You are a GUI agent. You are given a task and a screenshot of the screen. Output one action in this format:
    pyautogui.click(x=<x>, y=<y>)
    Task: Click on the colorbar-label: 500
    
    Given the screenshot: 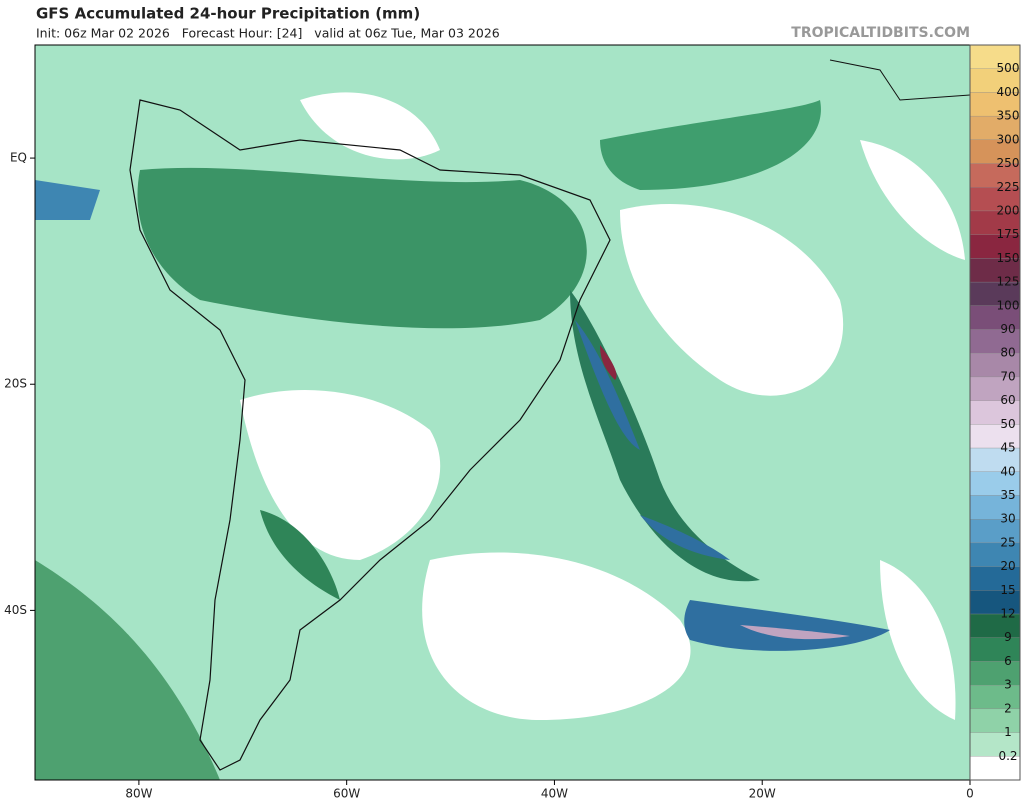 What is the action you would take?
    pyautogui.click(x=1008, y=68)
    